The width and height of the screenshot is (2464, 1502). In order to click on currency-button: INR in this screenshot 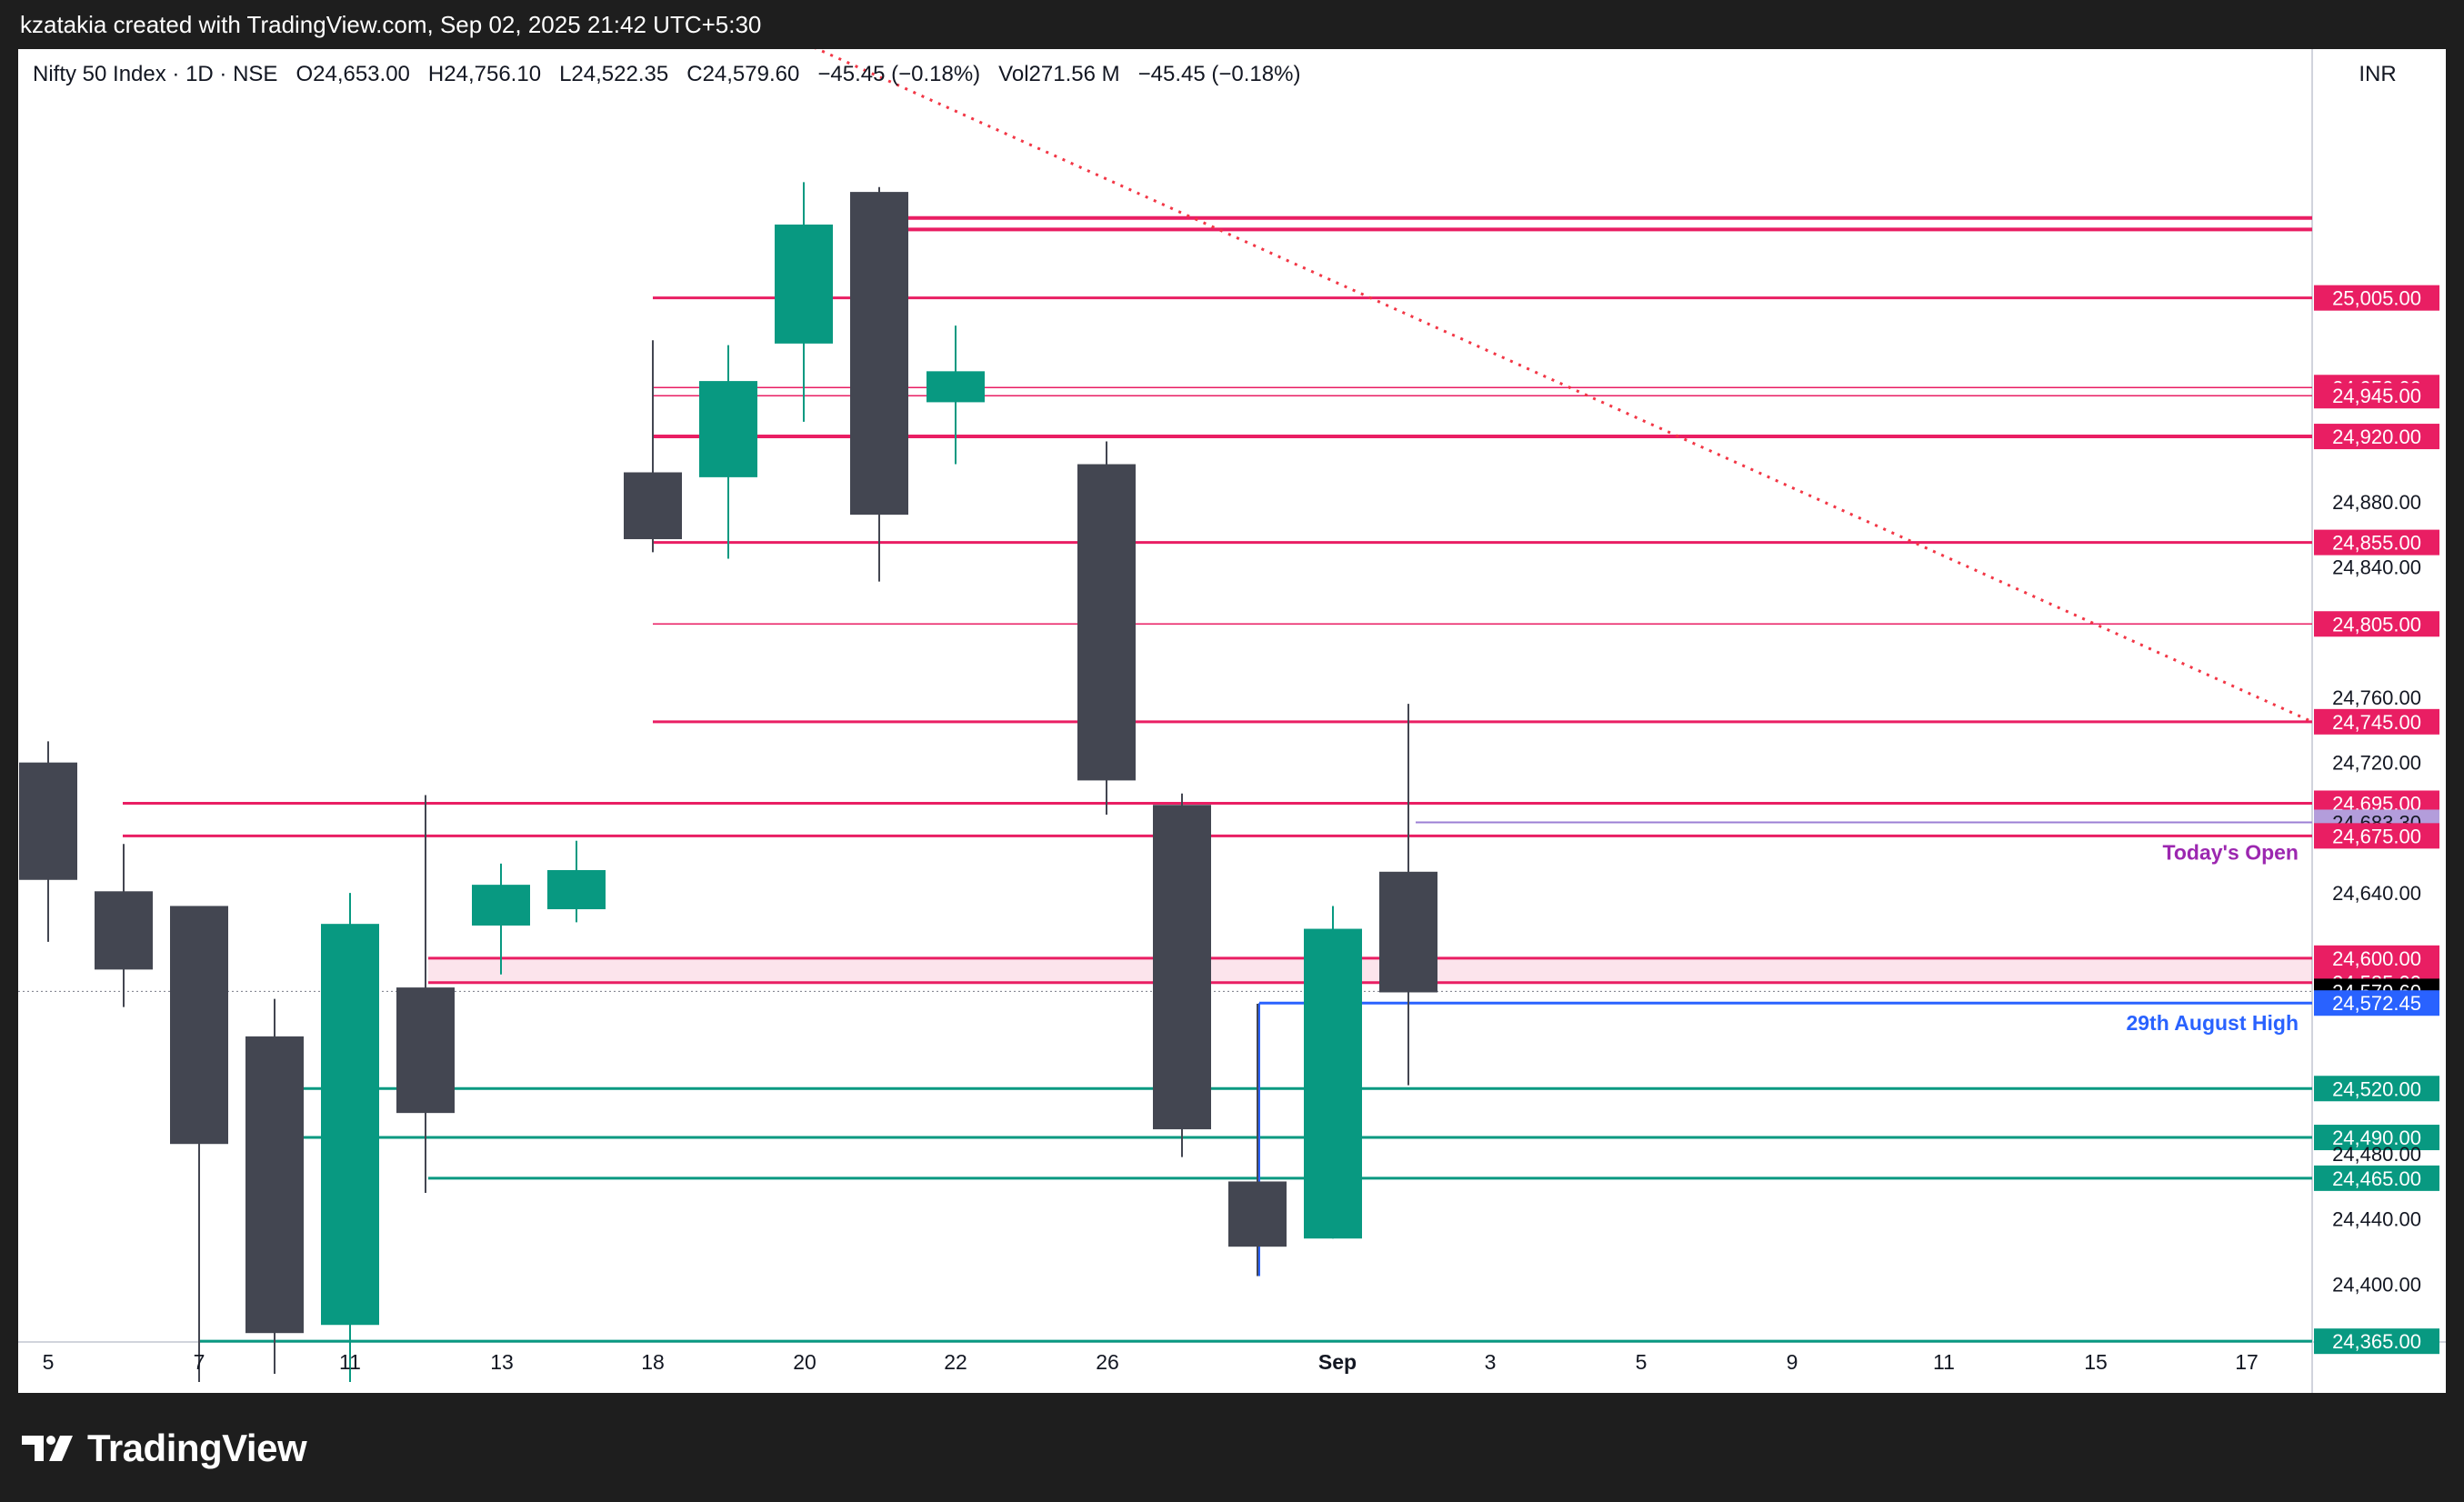, I will do `click(2378, 75)`.